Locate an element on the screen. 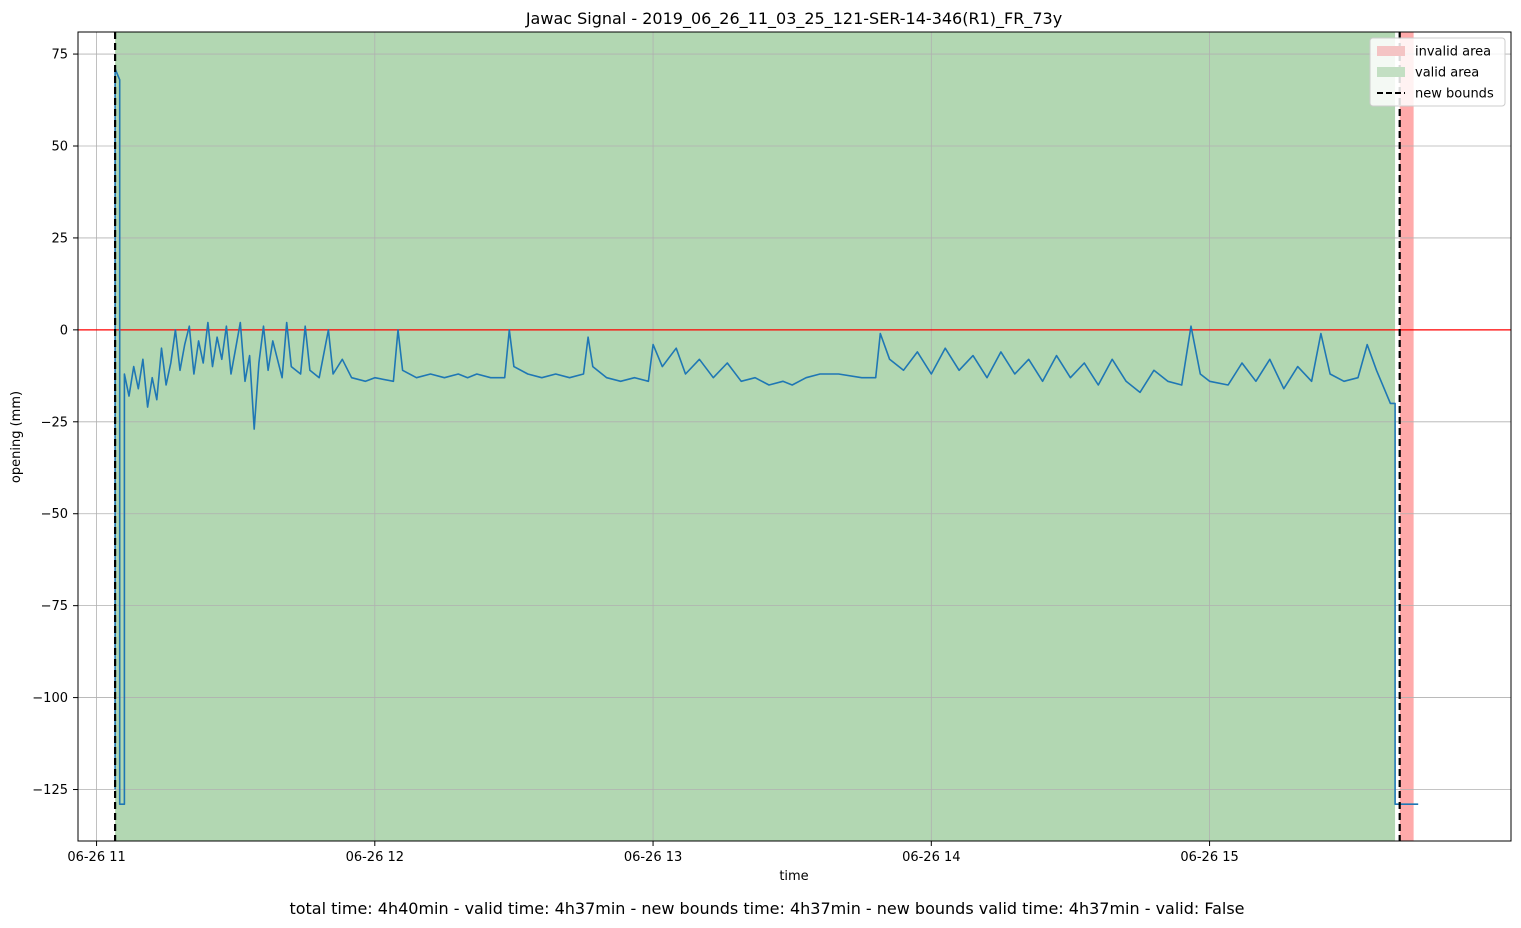  x-tick-label: 06-26 15 is located at coordinates (1209, 857).